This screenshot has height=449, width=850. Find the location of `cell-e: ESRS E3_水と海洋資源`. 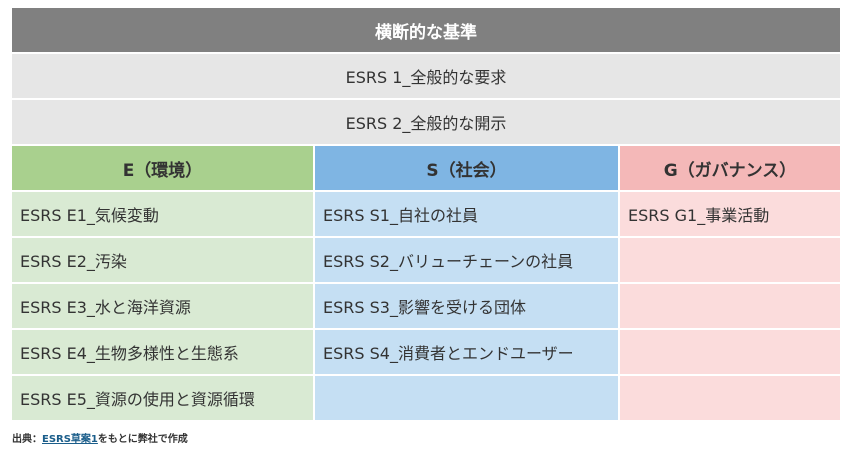

cell-e: ESRS E3_水と海洋資源 is located at coordinates (162, 306).